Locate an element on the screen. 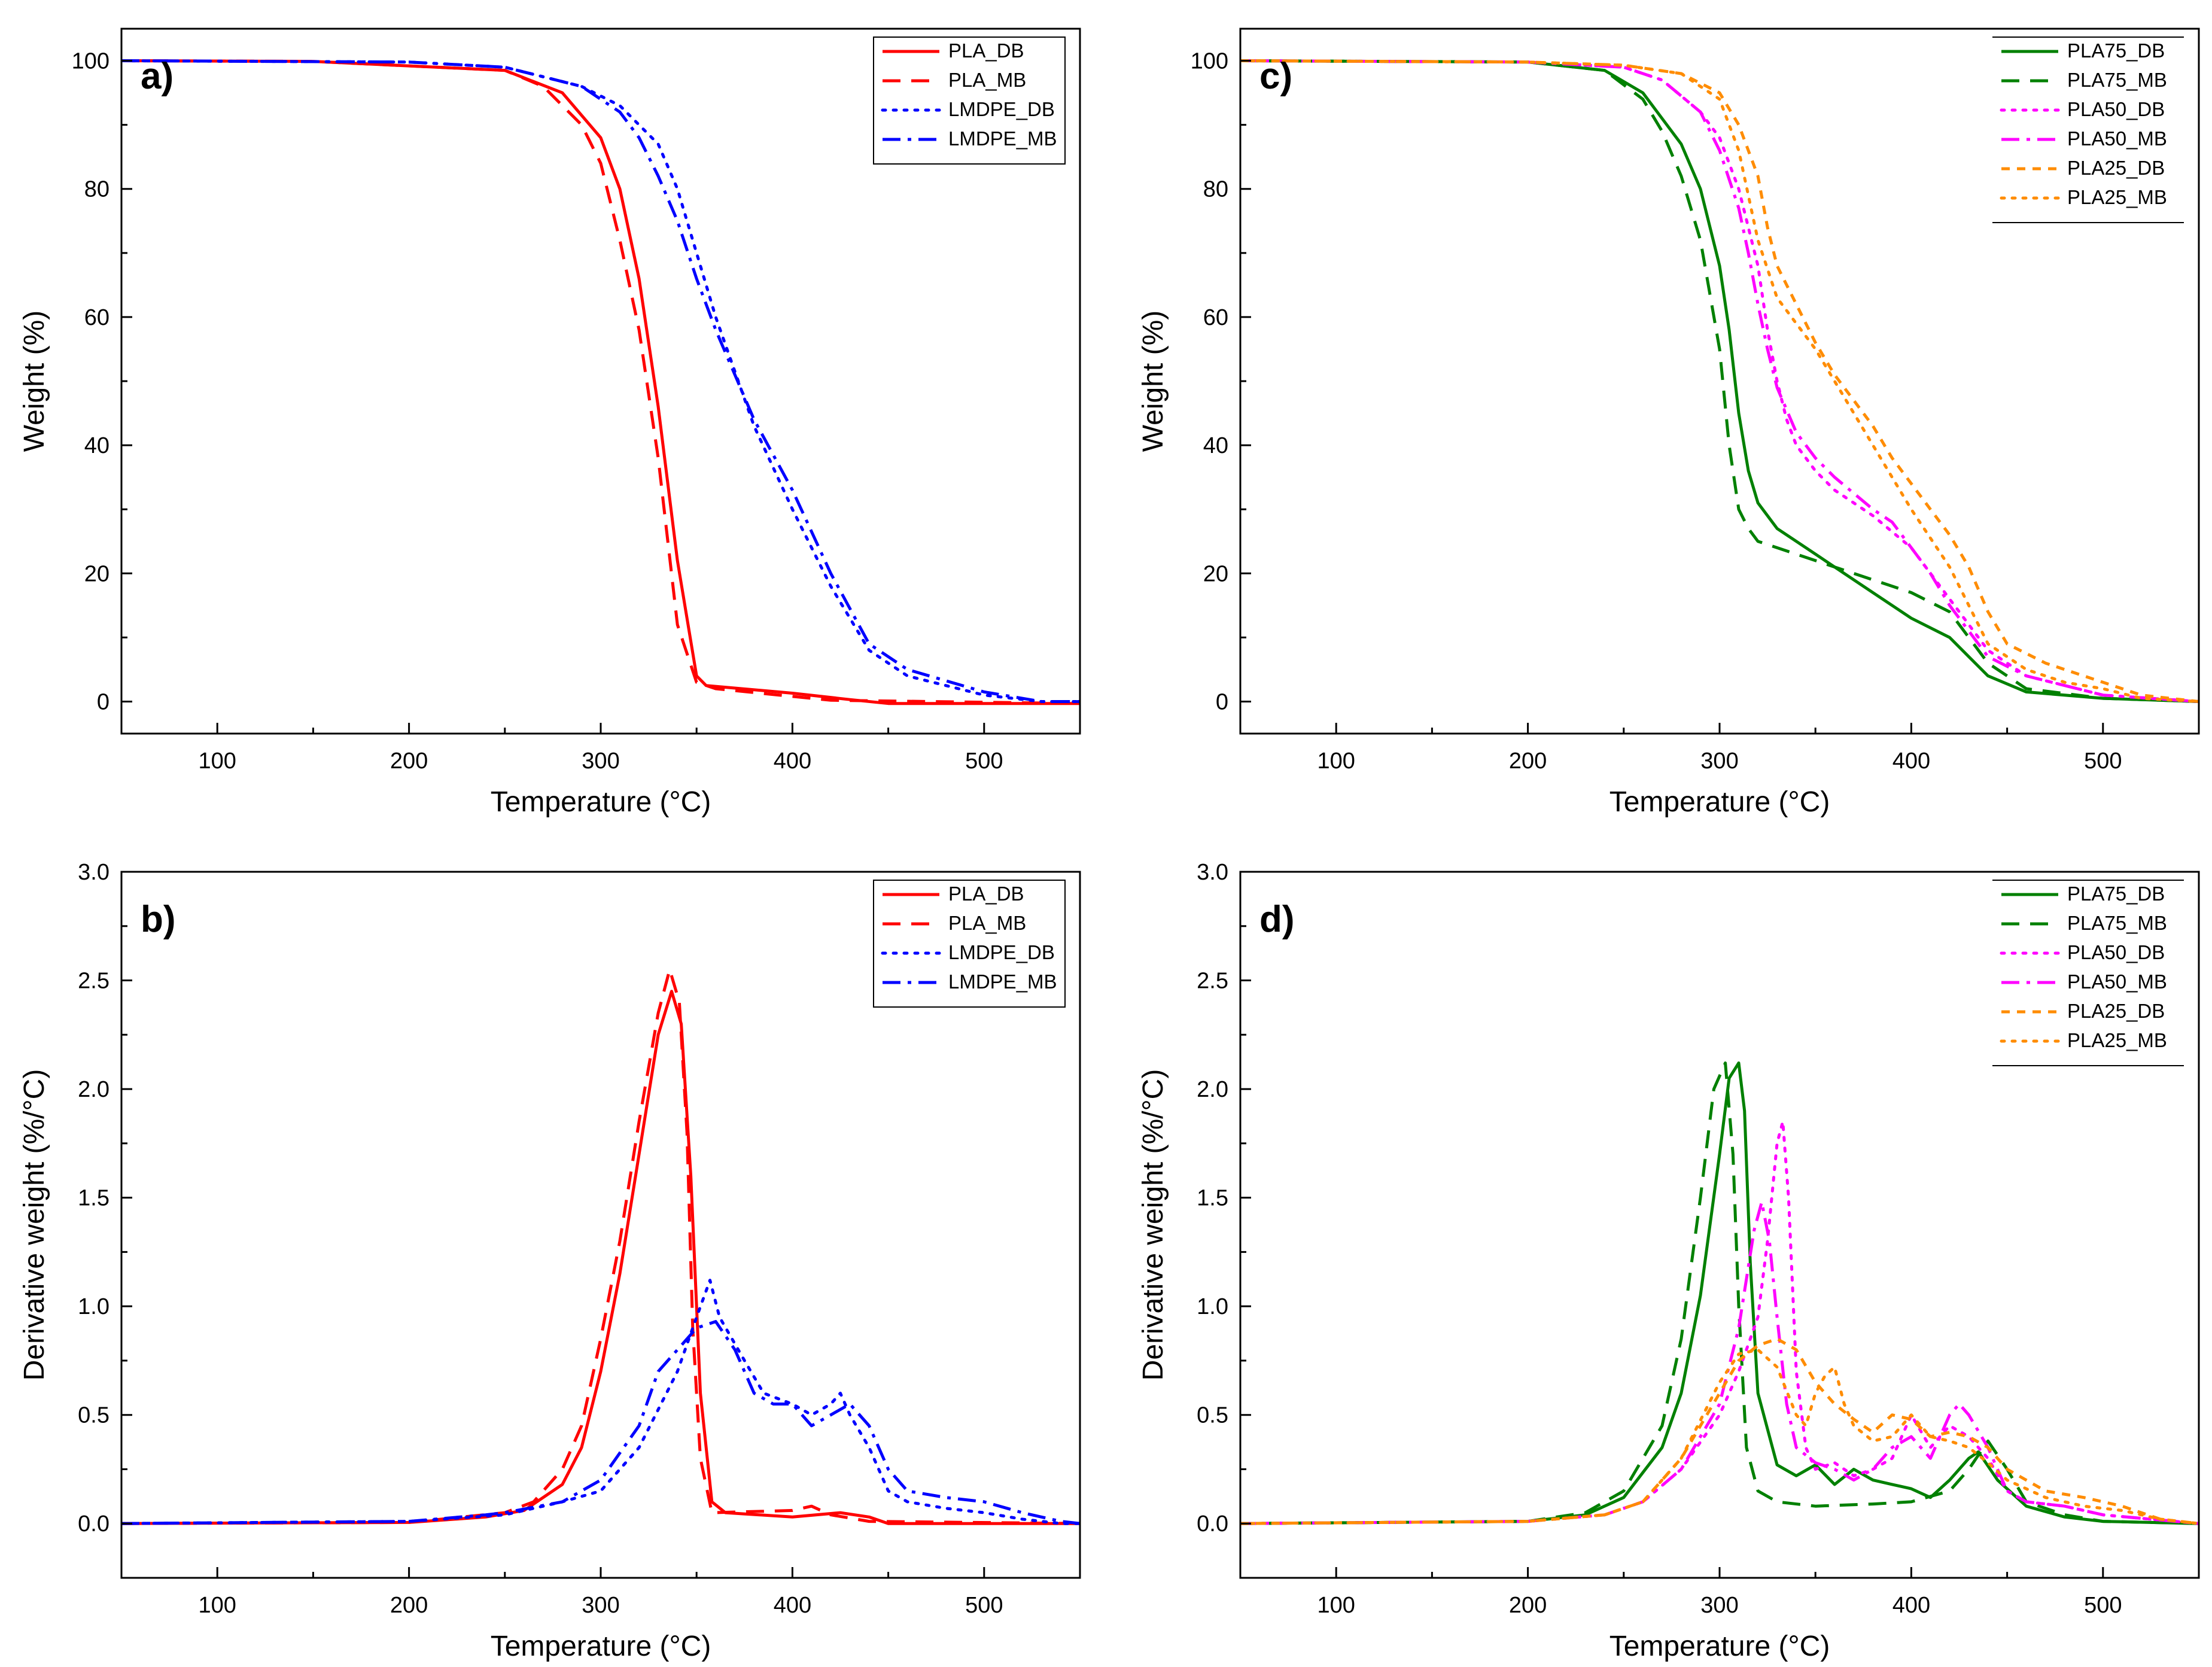  series-line-pla25-db is located at coordinates (1719, 1431).